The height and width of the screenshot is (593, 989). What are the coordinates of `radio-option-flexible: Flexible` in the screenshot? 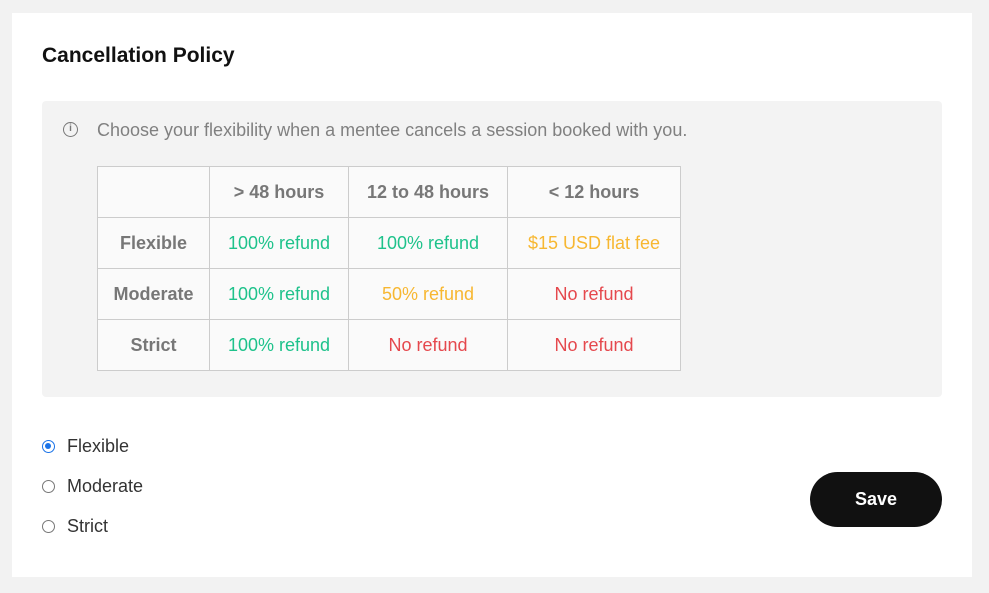 It's located at (92, 446).